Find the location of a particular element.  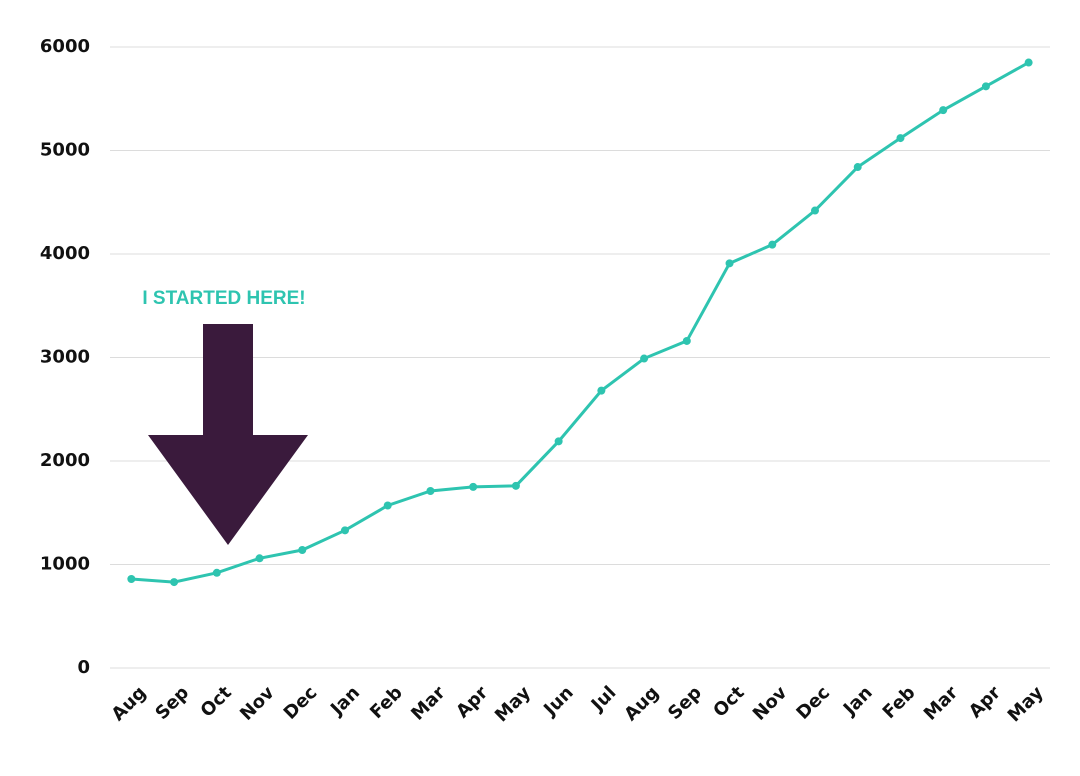

annotation: I STARTED HERE! is located at coordinates (223, 298).